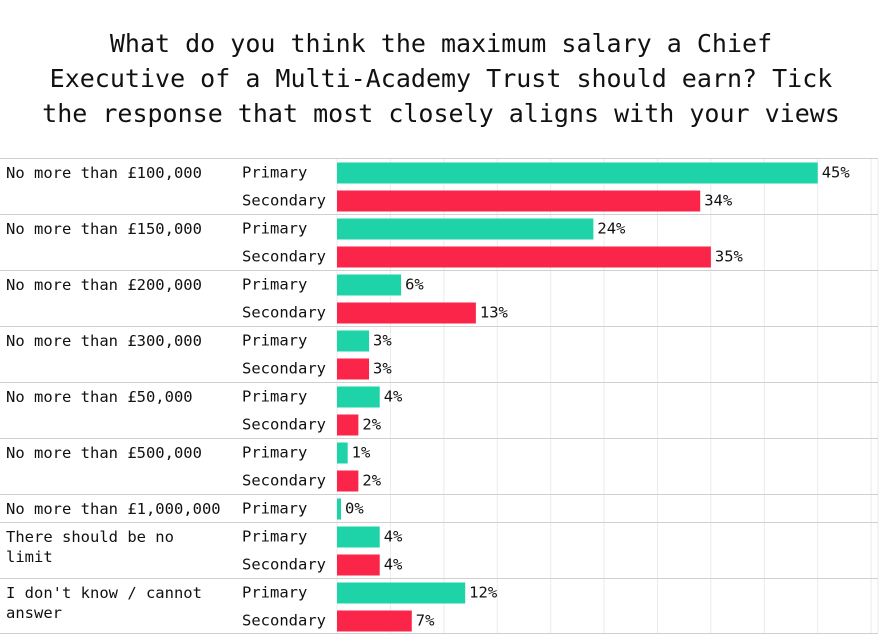  Describe the element at coordinates (494, 313) in the screenshot. I see `data-label: 13%` at that location.